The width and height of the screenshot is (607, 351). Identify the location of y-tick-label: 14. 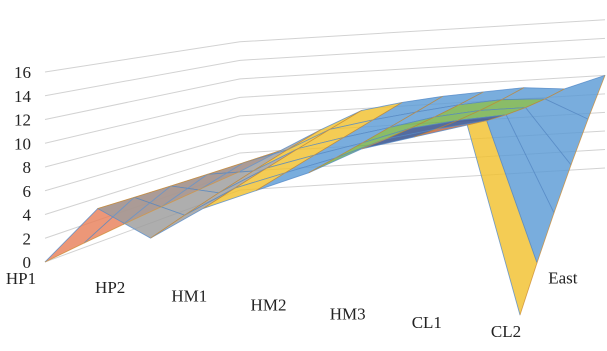
(23, 96).